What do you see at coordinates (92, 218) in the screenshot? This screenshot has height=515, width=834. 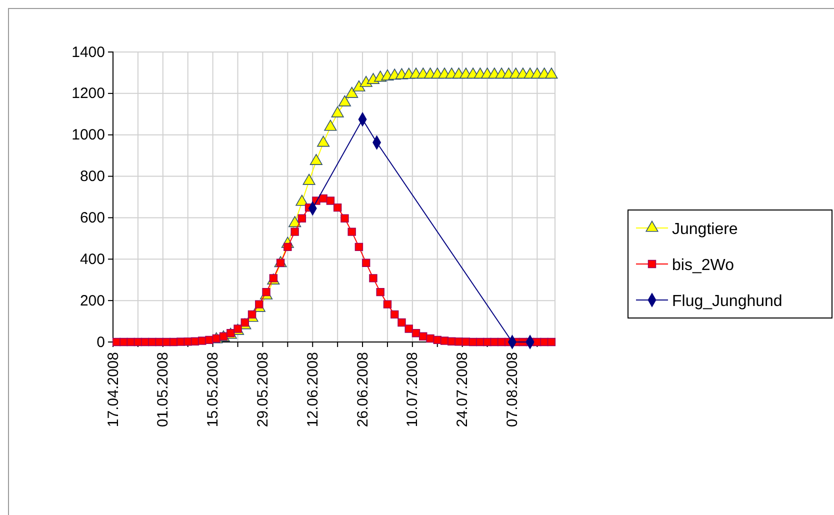 I see `y-tick-label: 600` at bounding box center [92, 218].